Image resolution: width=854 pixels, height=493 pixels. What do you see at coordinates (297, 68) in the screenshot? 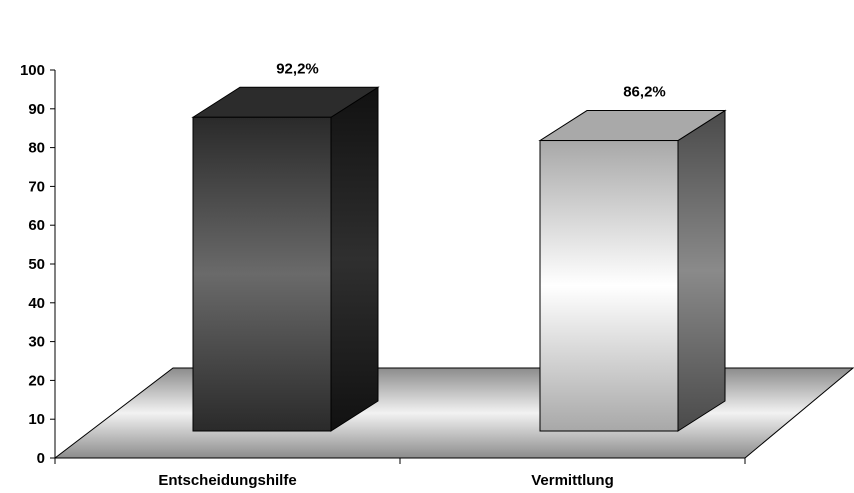
I see `data-label: 92,2%` at bounding box center [297, 68].